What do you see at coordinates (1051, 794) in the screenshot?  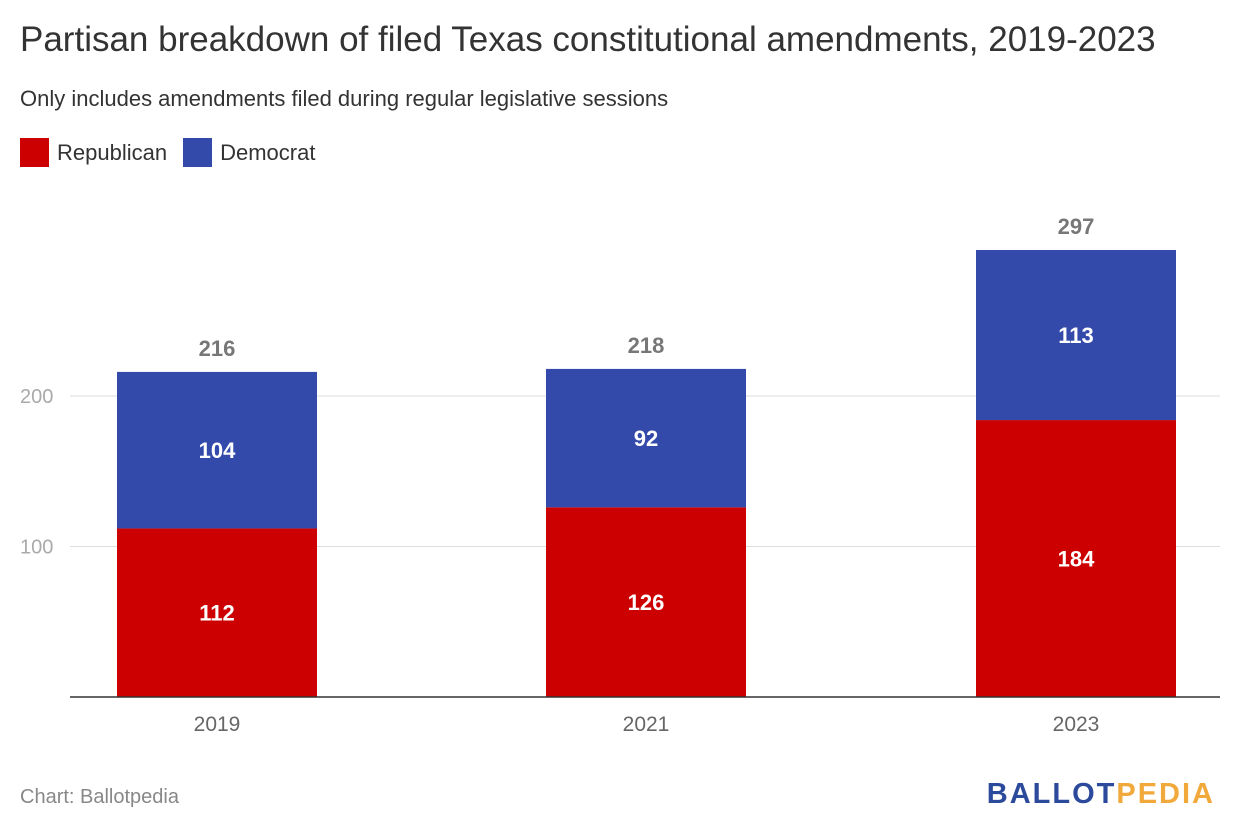 I see `logo-text-ballot: BALLOT` at bounding box center [1051, 794].